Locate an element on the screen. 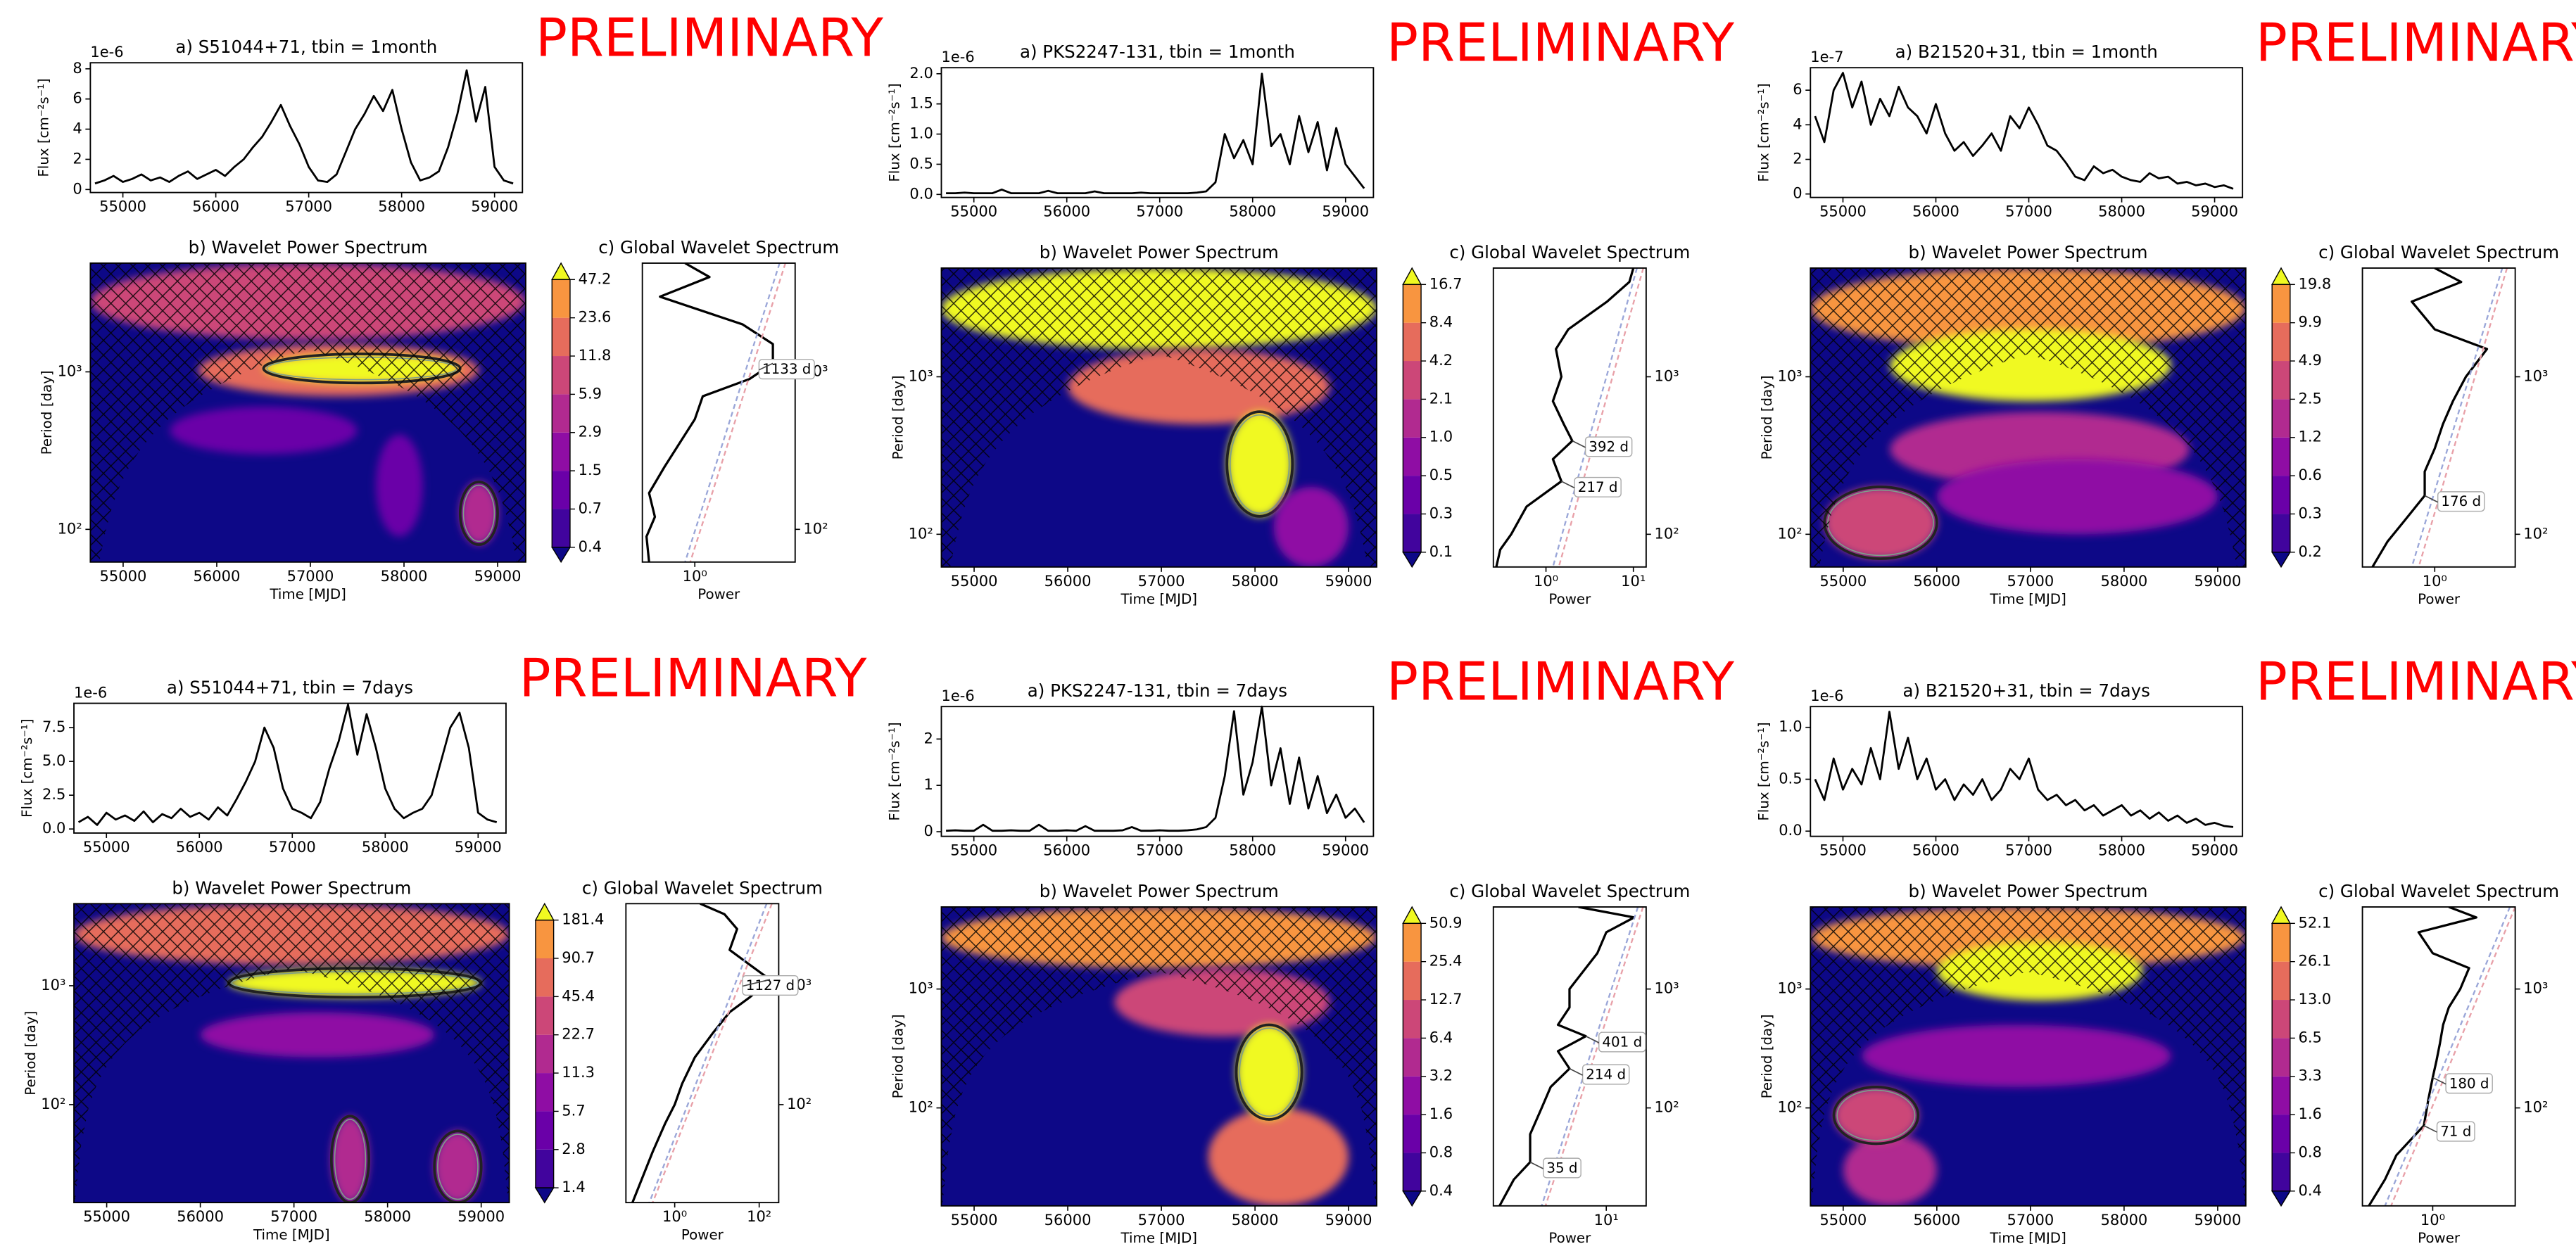  colorbar-tick-label: 13.0 is located at coordinates (2315, 1000).